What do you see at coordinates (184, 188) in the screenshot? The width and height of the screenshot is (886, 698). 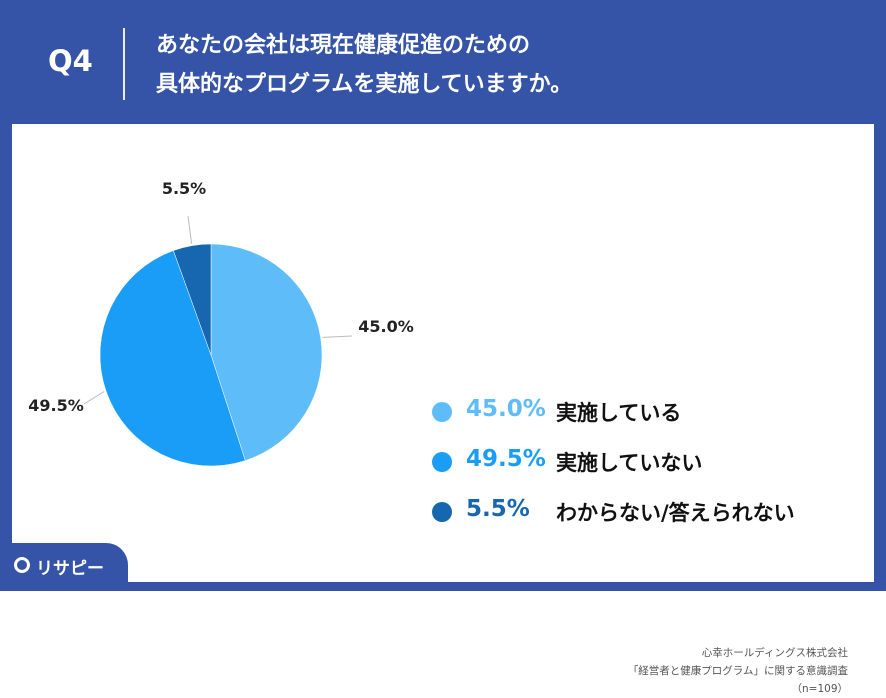 I see `data-label: 5.5%` at bounding box center [184, 188].